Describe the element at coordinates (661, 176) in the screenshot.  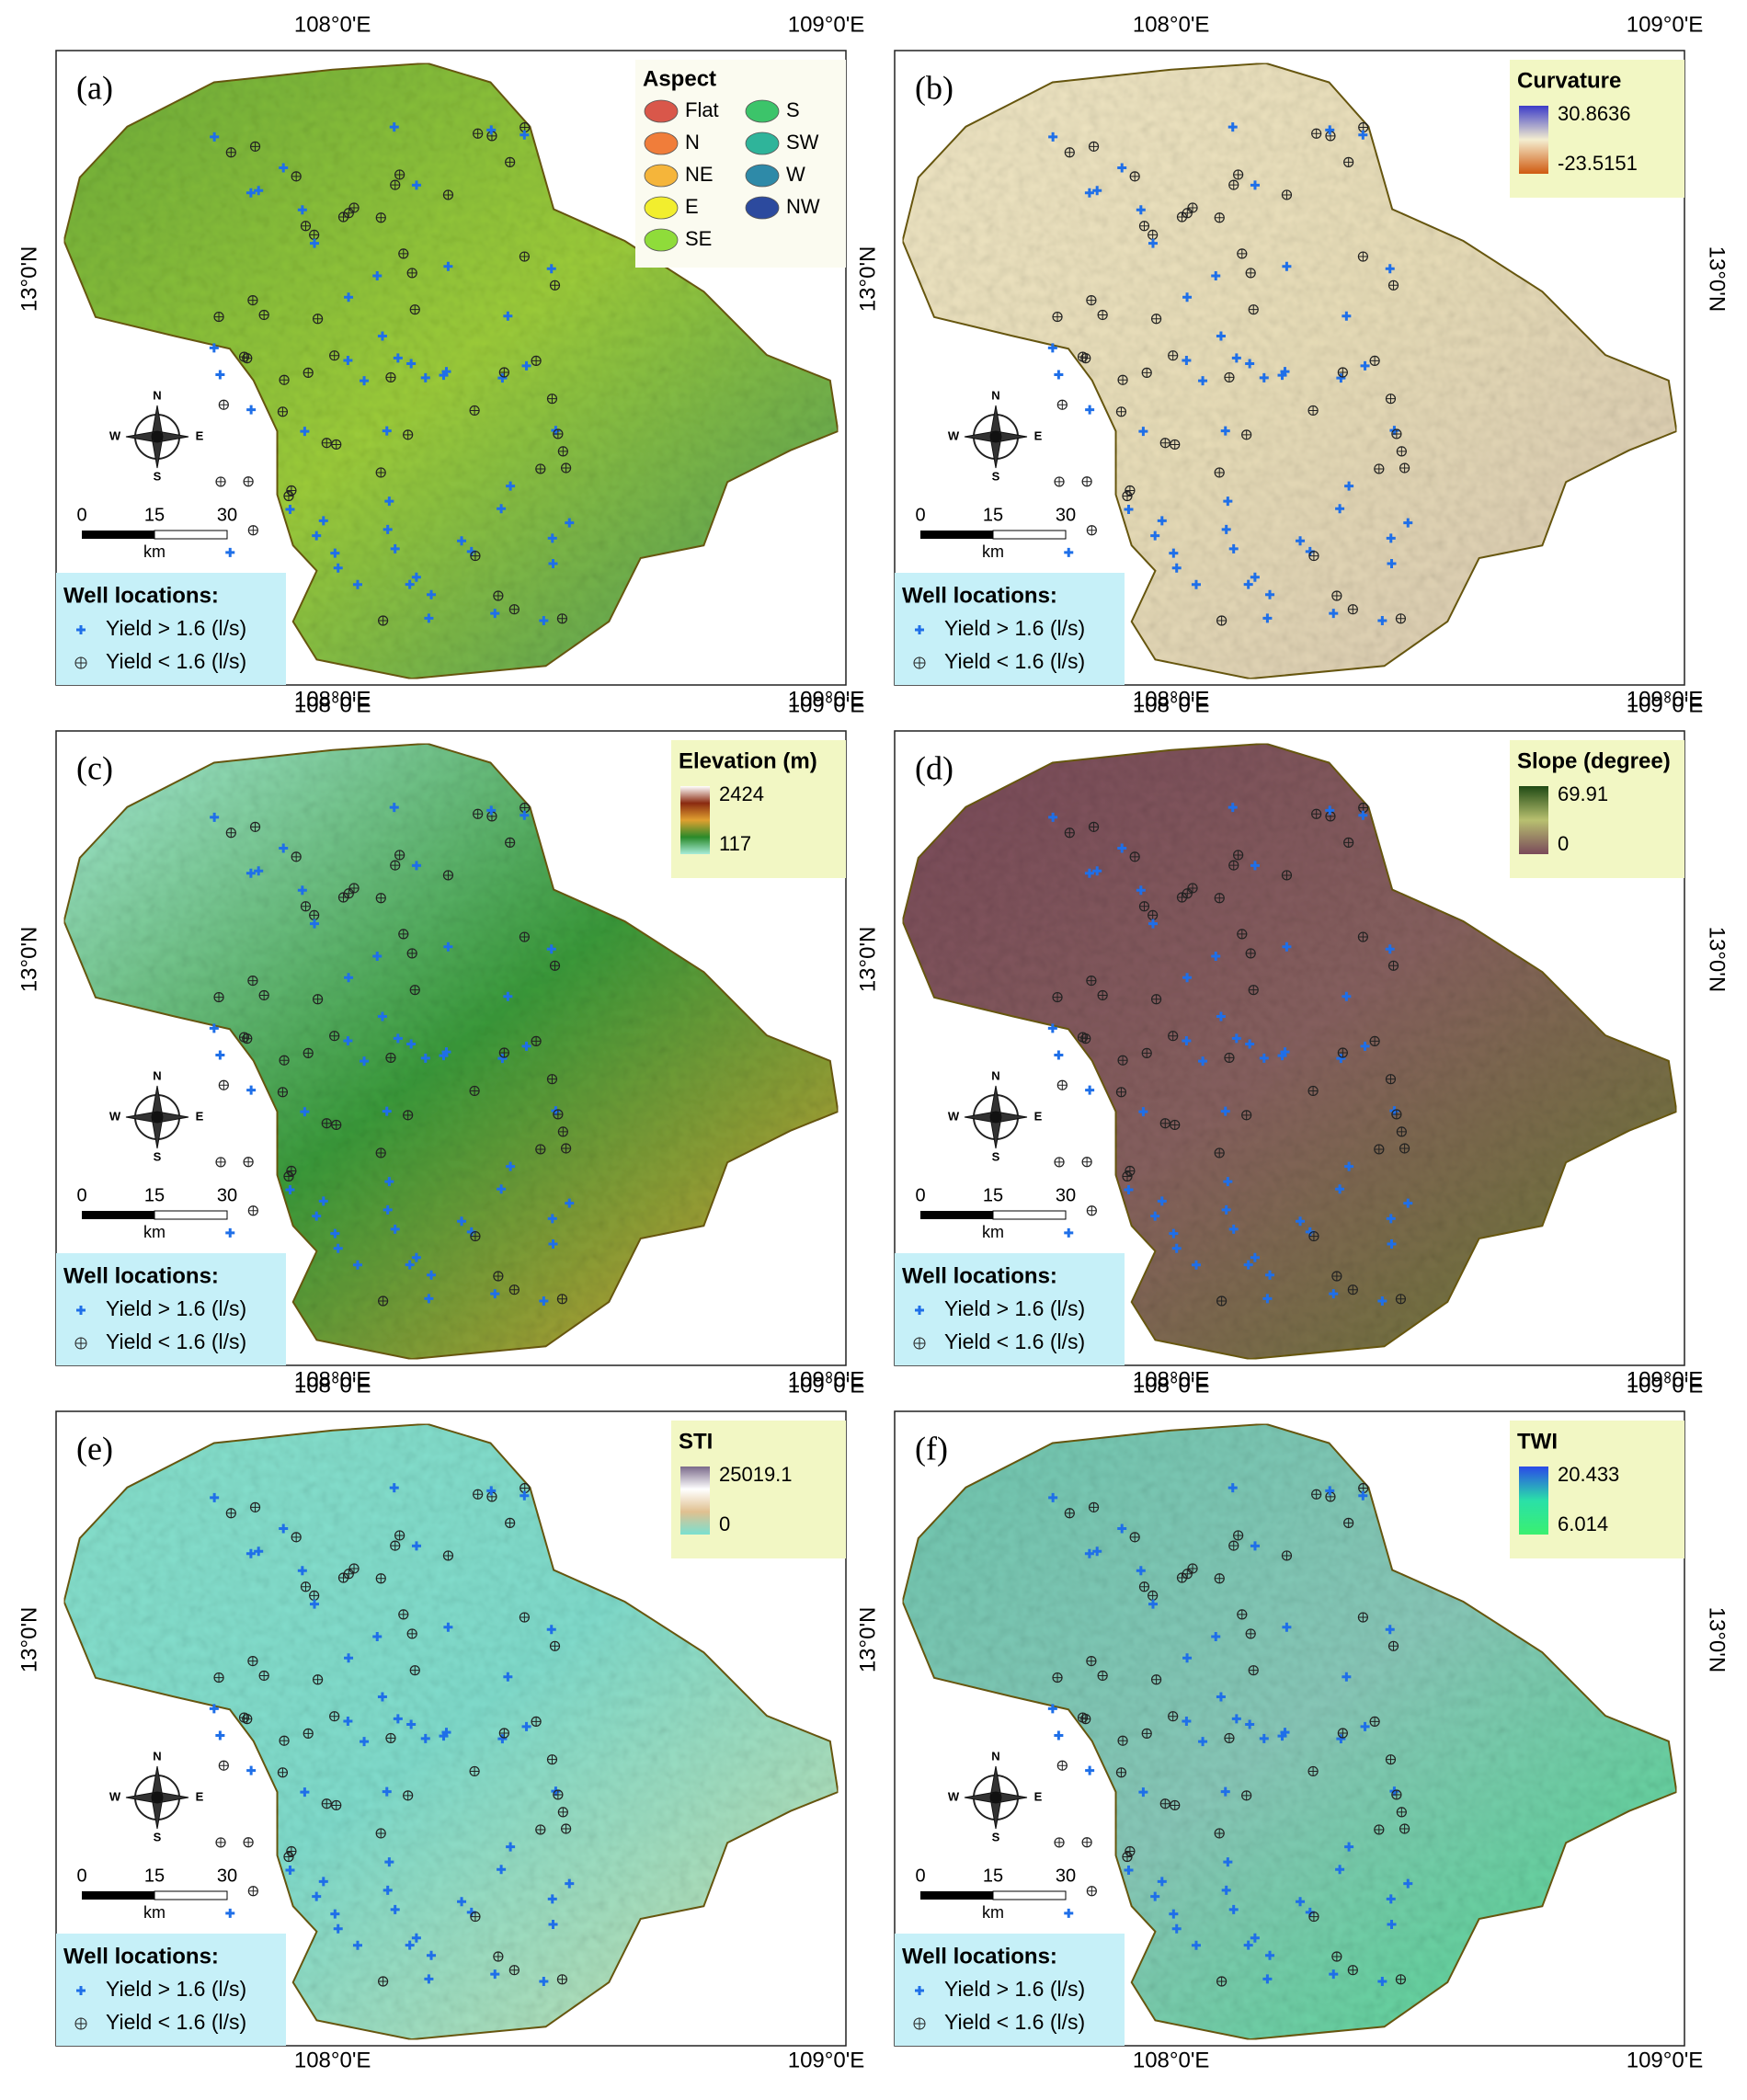
I see `legend-swatch` at that location.